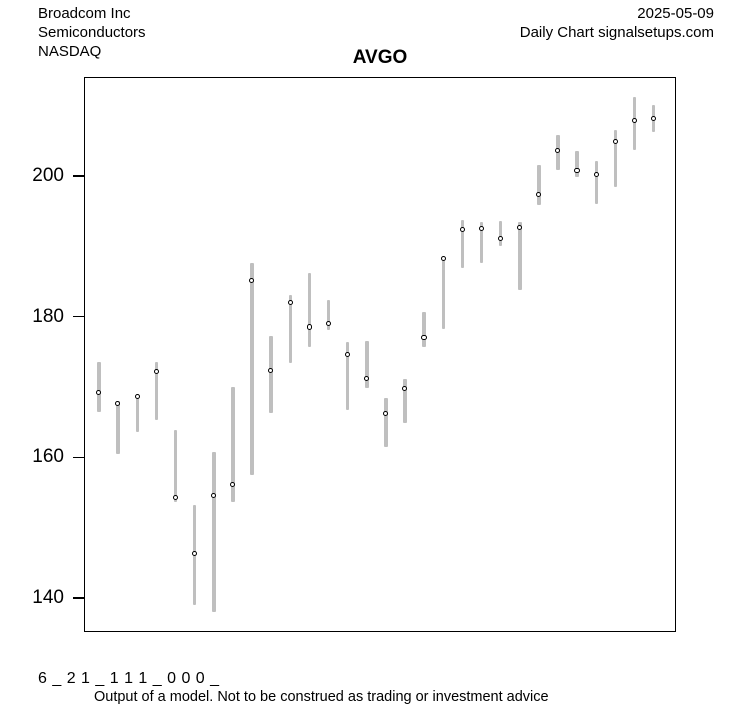 This screenshot has height=708, width=753. I want to click on exchange-label: NASDAQ, so click(70, 51).